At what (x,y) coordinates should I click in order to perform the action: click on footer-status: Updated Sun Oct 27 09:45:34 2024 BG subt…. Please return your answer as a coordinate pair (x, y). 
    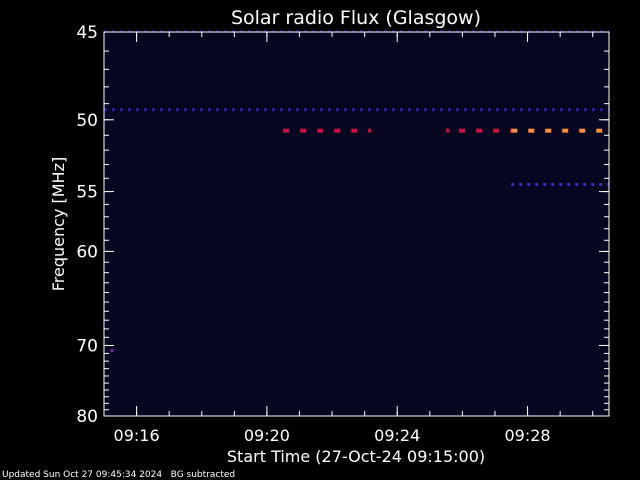
    Looking at the image, I should click on (118, 475).